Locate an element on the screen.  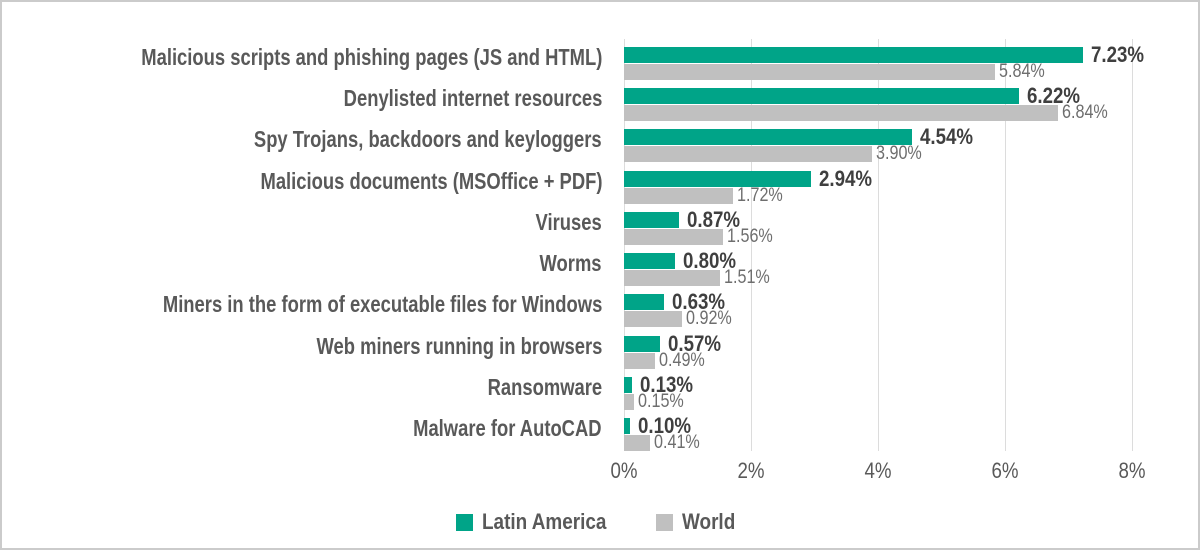
value-label-text: 6.84% is located at coordinates (1085, 112).